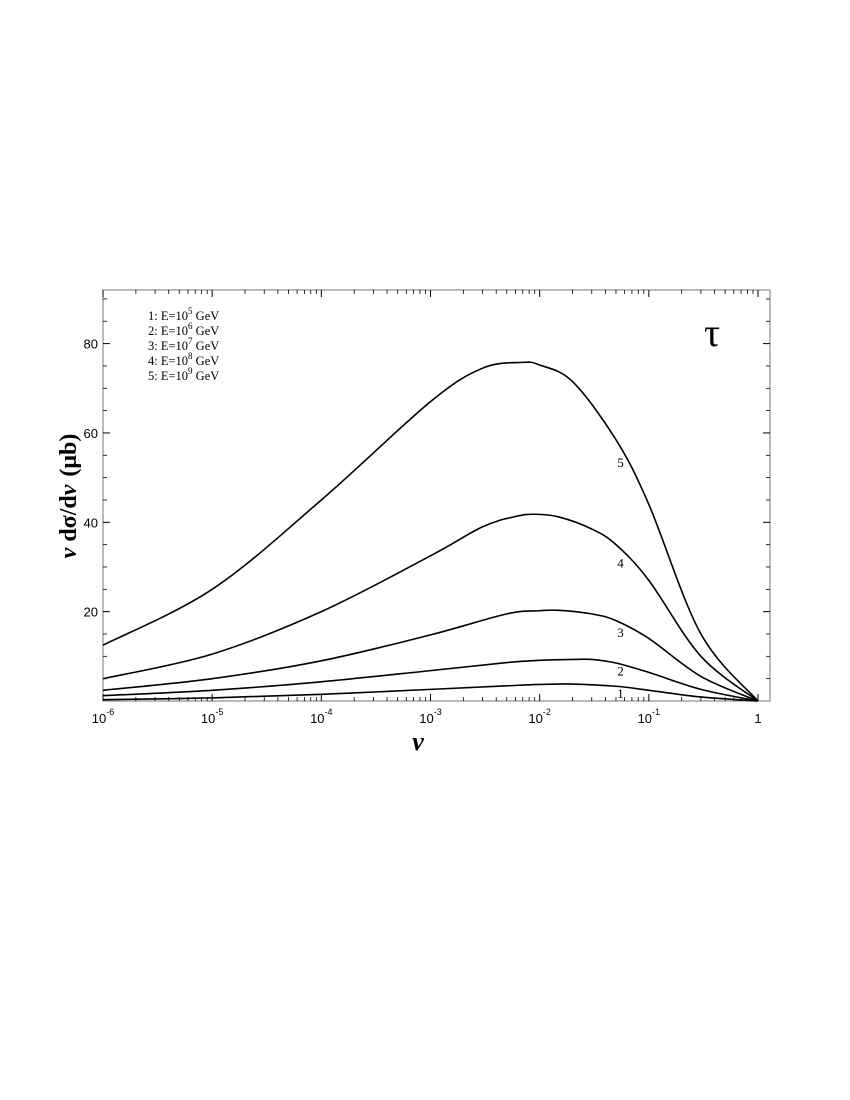  I want to click on legend-entry: 2: E=106 GeV, so click(183, 329).